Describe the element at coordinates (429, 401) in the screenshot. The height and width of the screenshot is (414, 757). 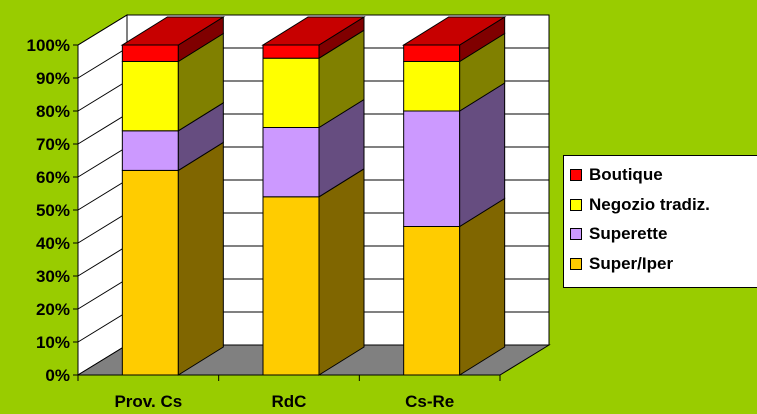
I see `x-category-label: Cs-Re` at that location.